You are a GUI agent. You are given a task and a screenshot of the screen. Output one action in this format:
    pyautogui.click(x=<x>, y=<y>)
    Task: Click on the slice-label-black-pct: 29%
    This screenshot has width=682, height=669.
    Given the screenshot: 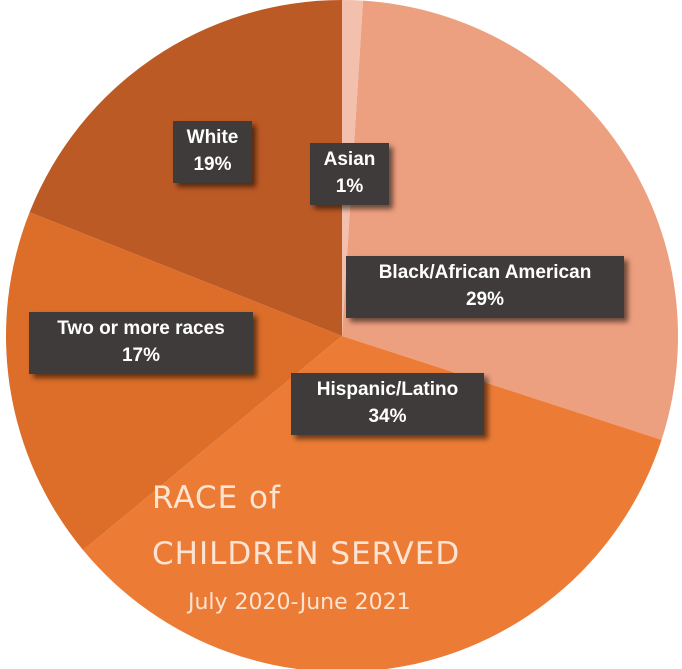 What is the action you would take?
    pyautogui.click(x=485, y=299)
    